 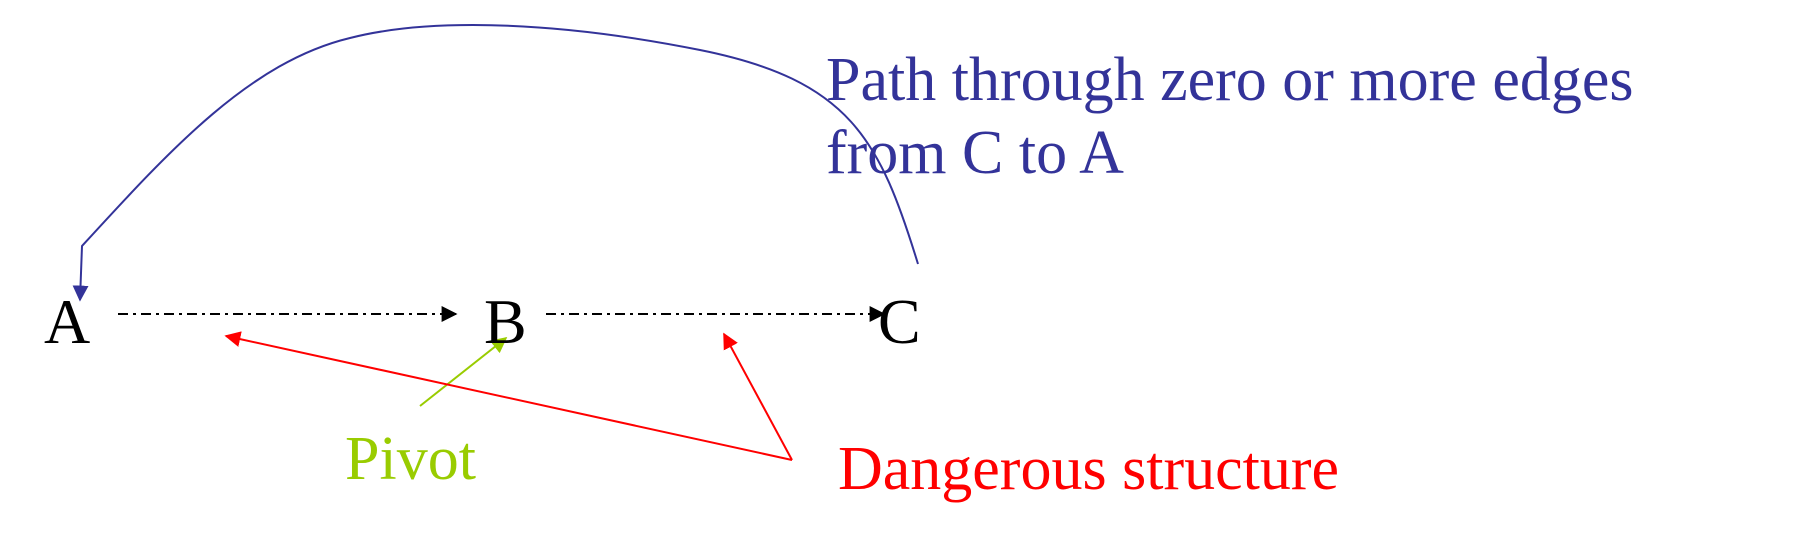 I want to click on dangerous-structure-label: Dangerous structure, so click(x=1088, y=469).